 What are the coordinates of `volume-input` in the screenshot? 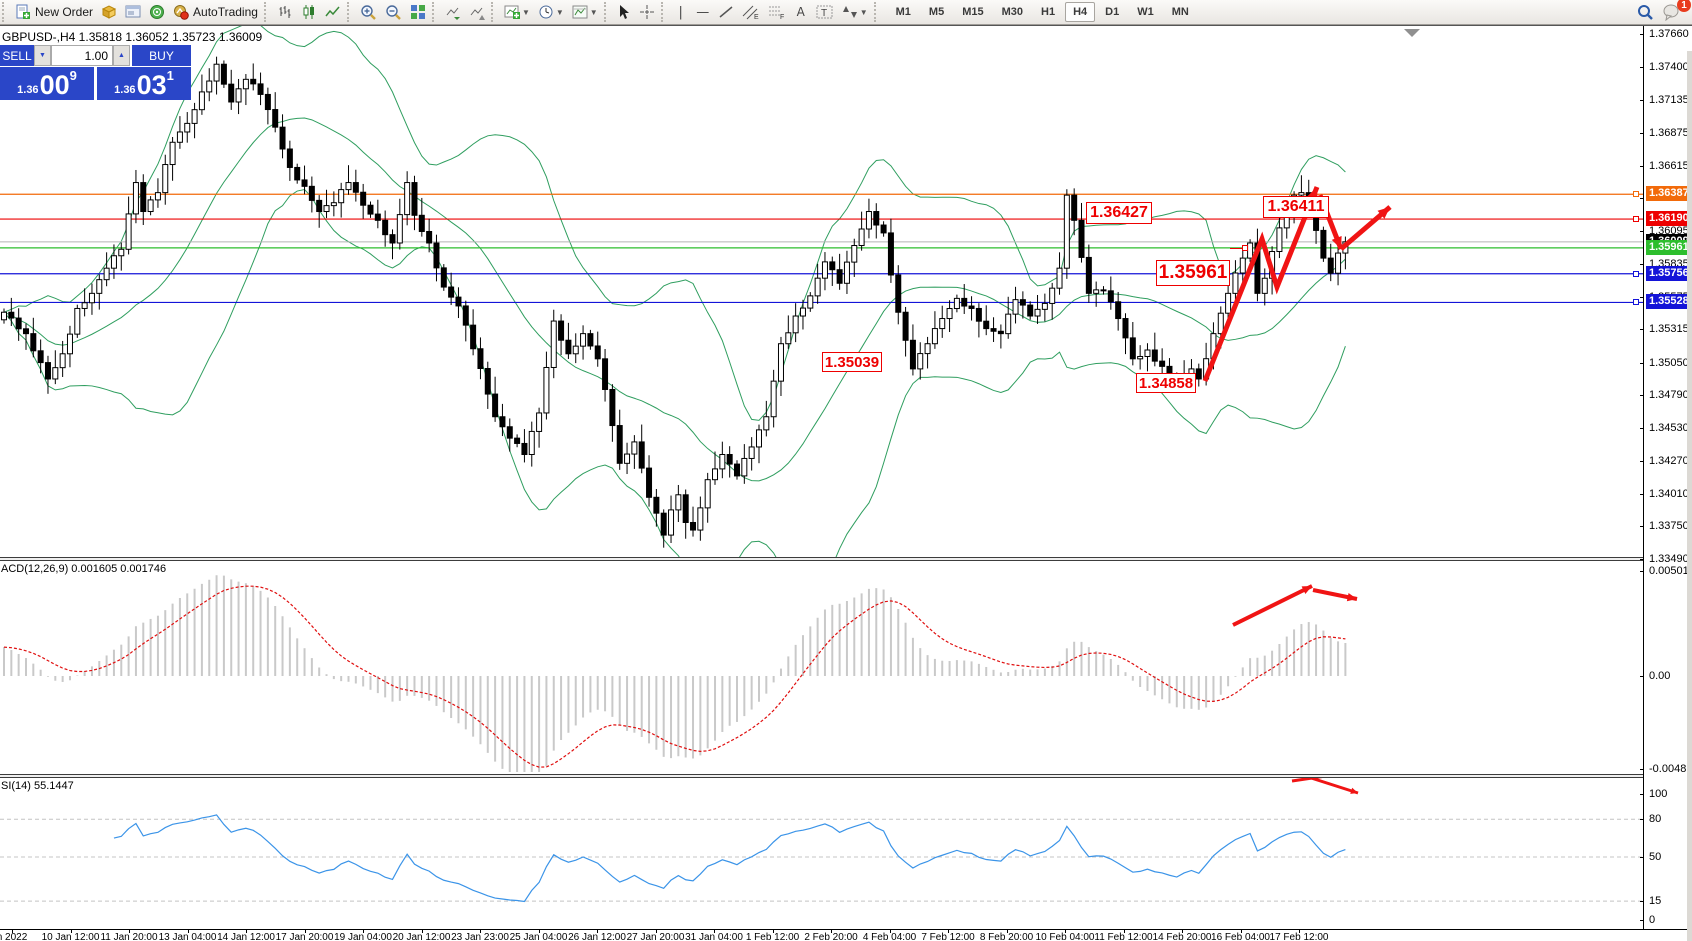 It's located at (82, 55).